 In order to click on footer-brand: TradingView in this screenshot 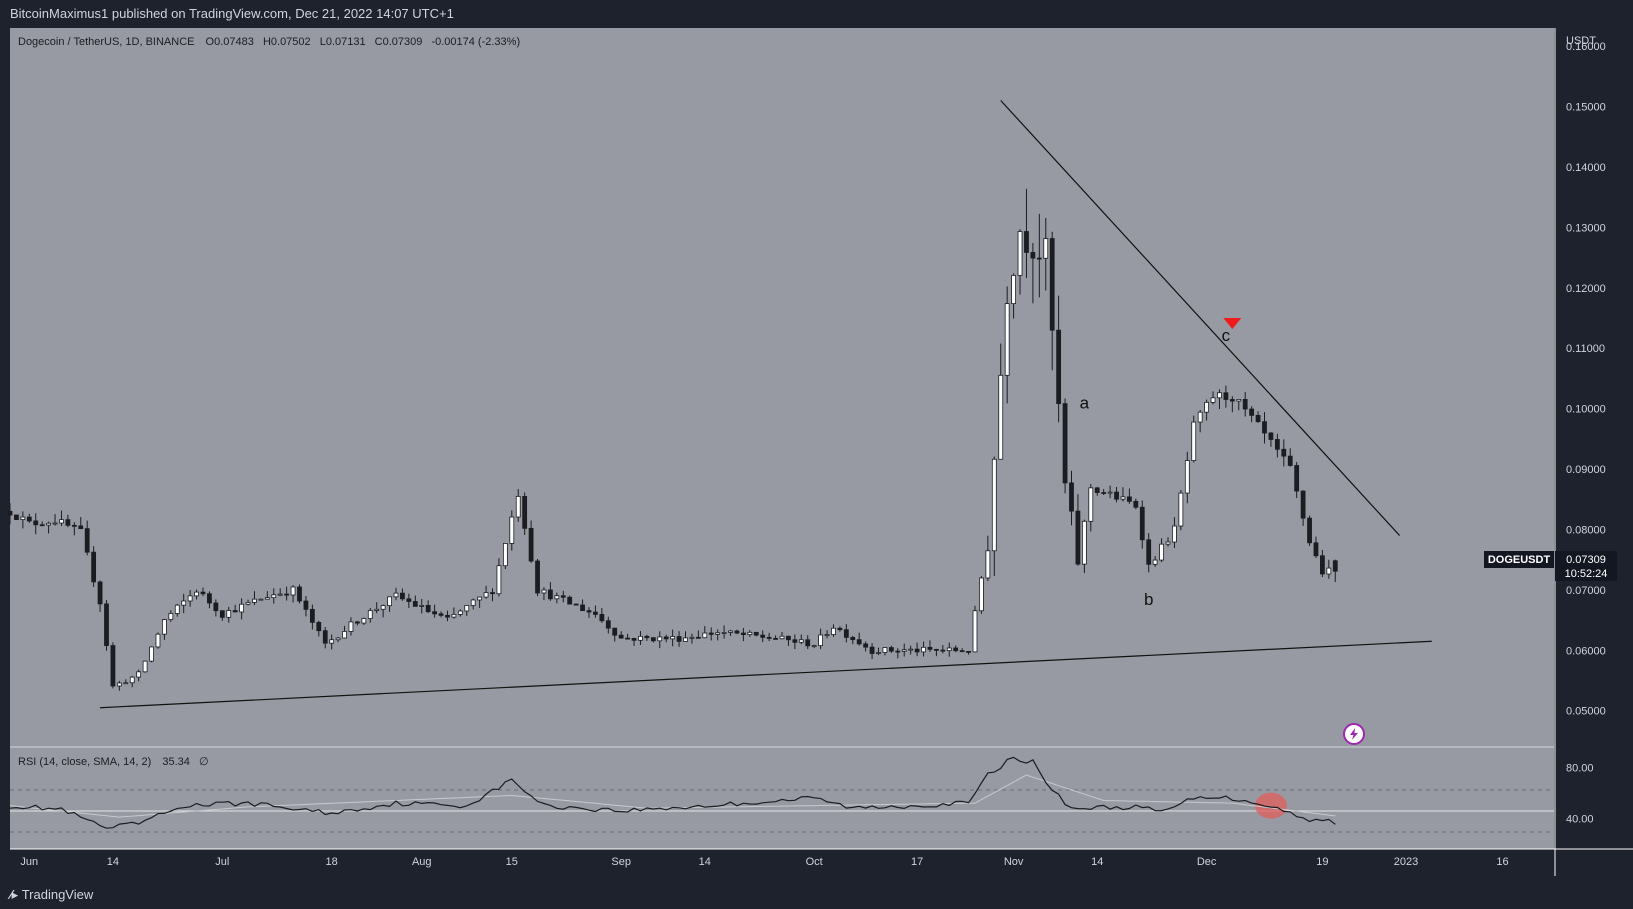, I will do `click(57, 894)`.